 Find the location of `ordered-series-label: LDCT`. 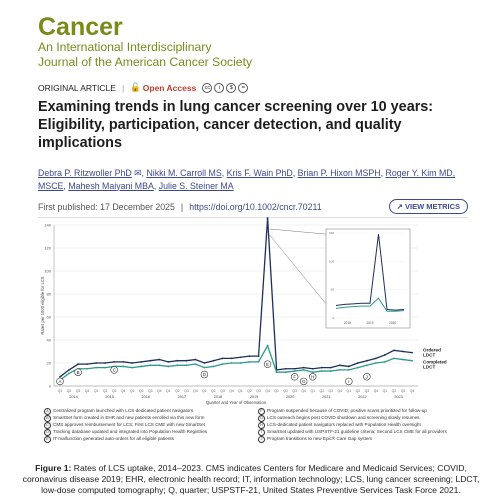

ordered-series-label: LDCT is located at coordinates (429, 355).